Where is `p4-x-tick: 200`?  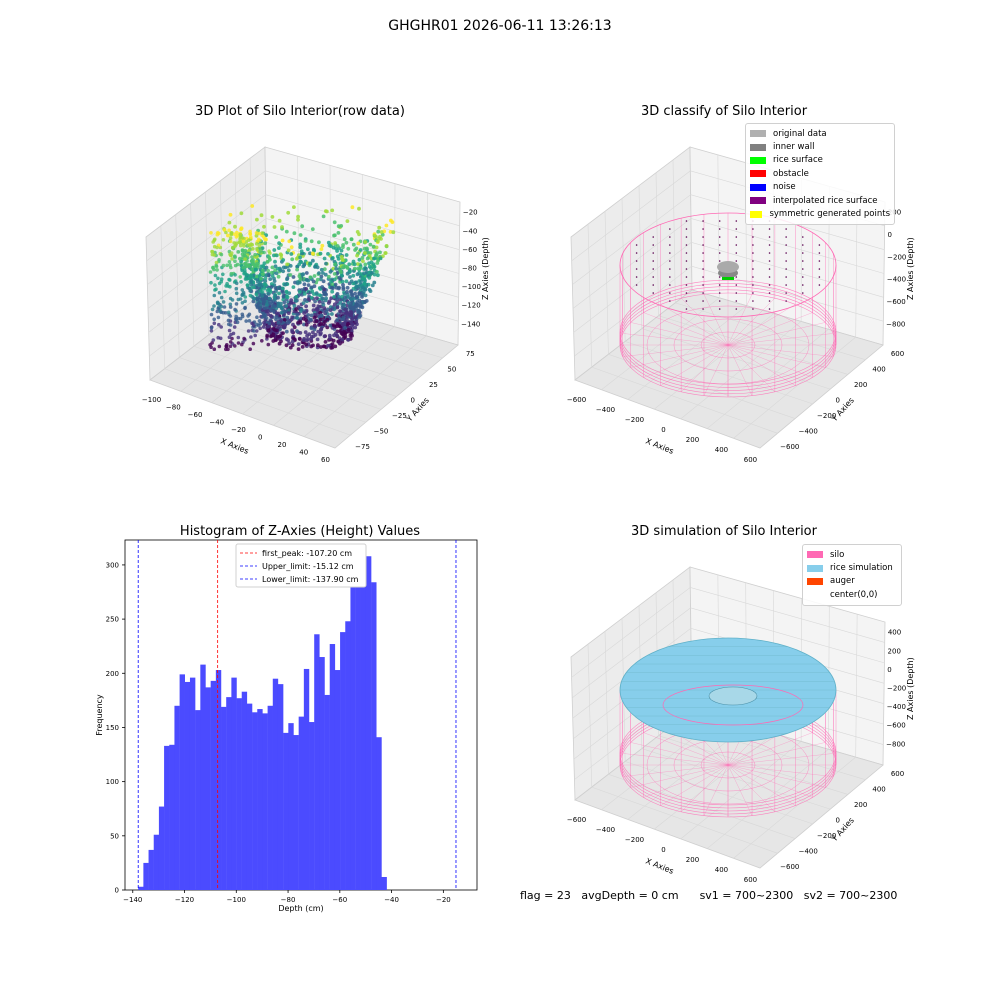 p4-x-tick: 200 is located at coordinates (692, 860).